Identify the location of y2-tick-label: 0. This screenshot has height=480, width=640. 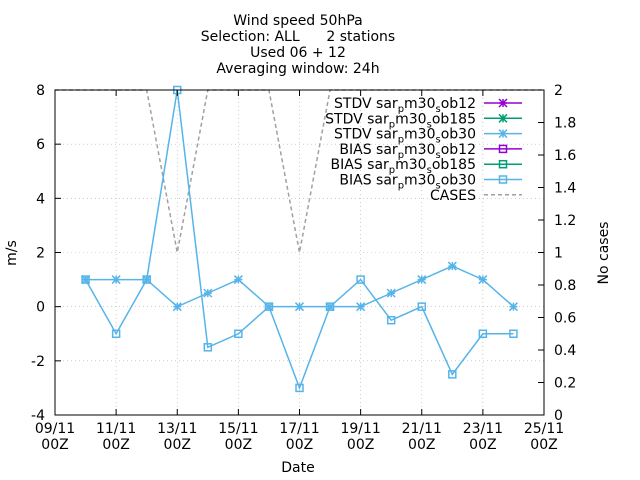
(558, 416).